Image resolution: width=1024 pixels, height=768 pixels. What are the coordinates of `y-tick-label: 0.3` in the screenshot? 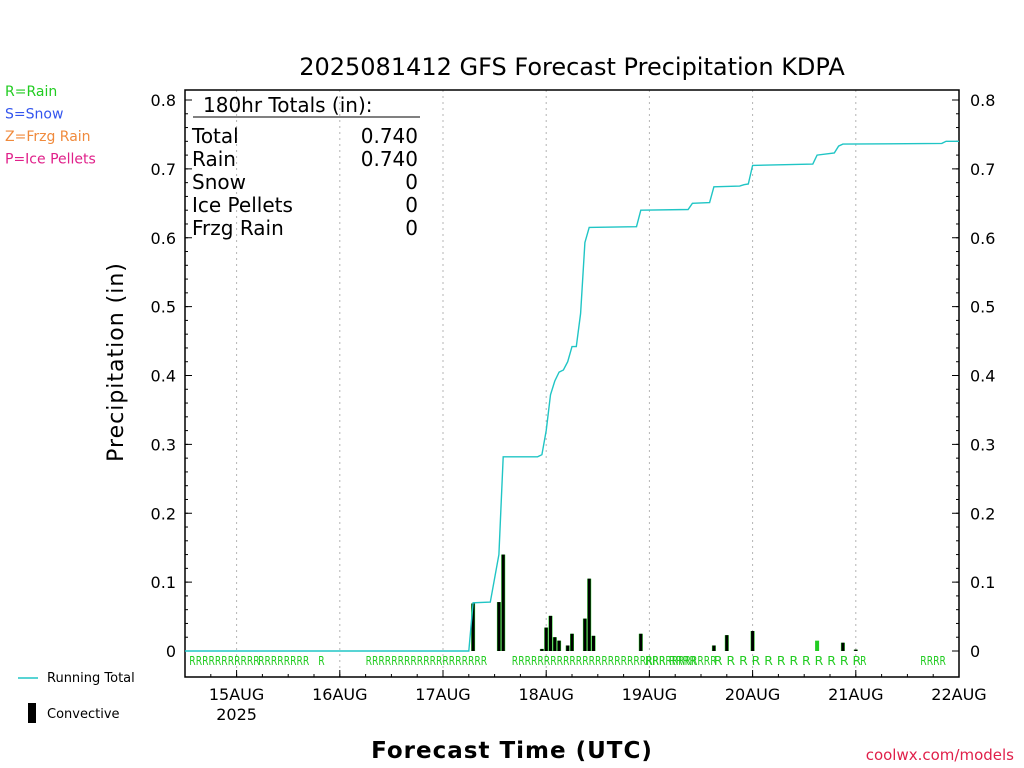 It's located at (163, 444).